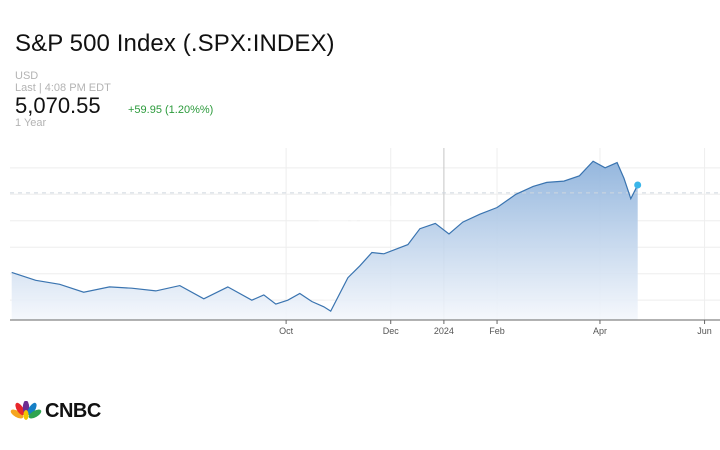 Image resolution: width=720 pixels, height=450 pixels. Describe the element at coordinates (31, 123) in the screenshot. I see `time-range-label: 1 Year` at that location.